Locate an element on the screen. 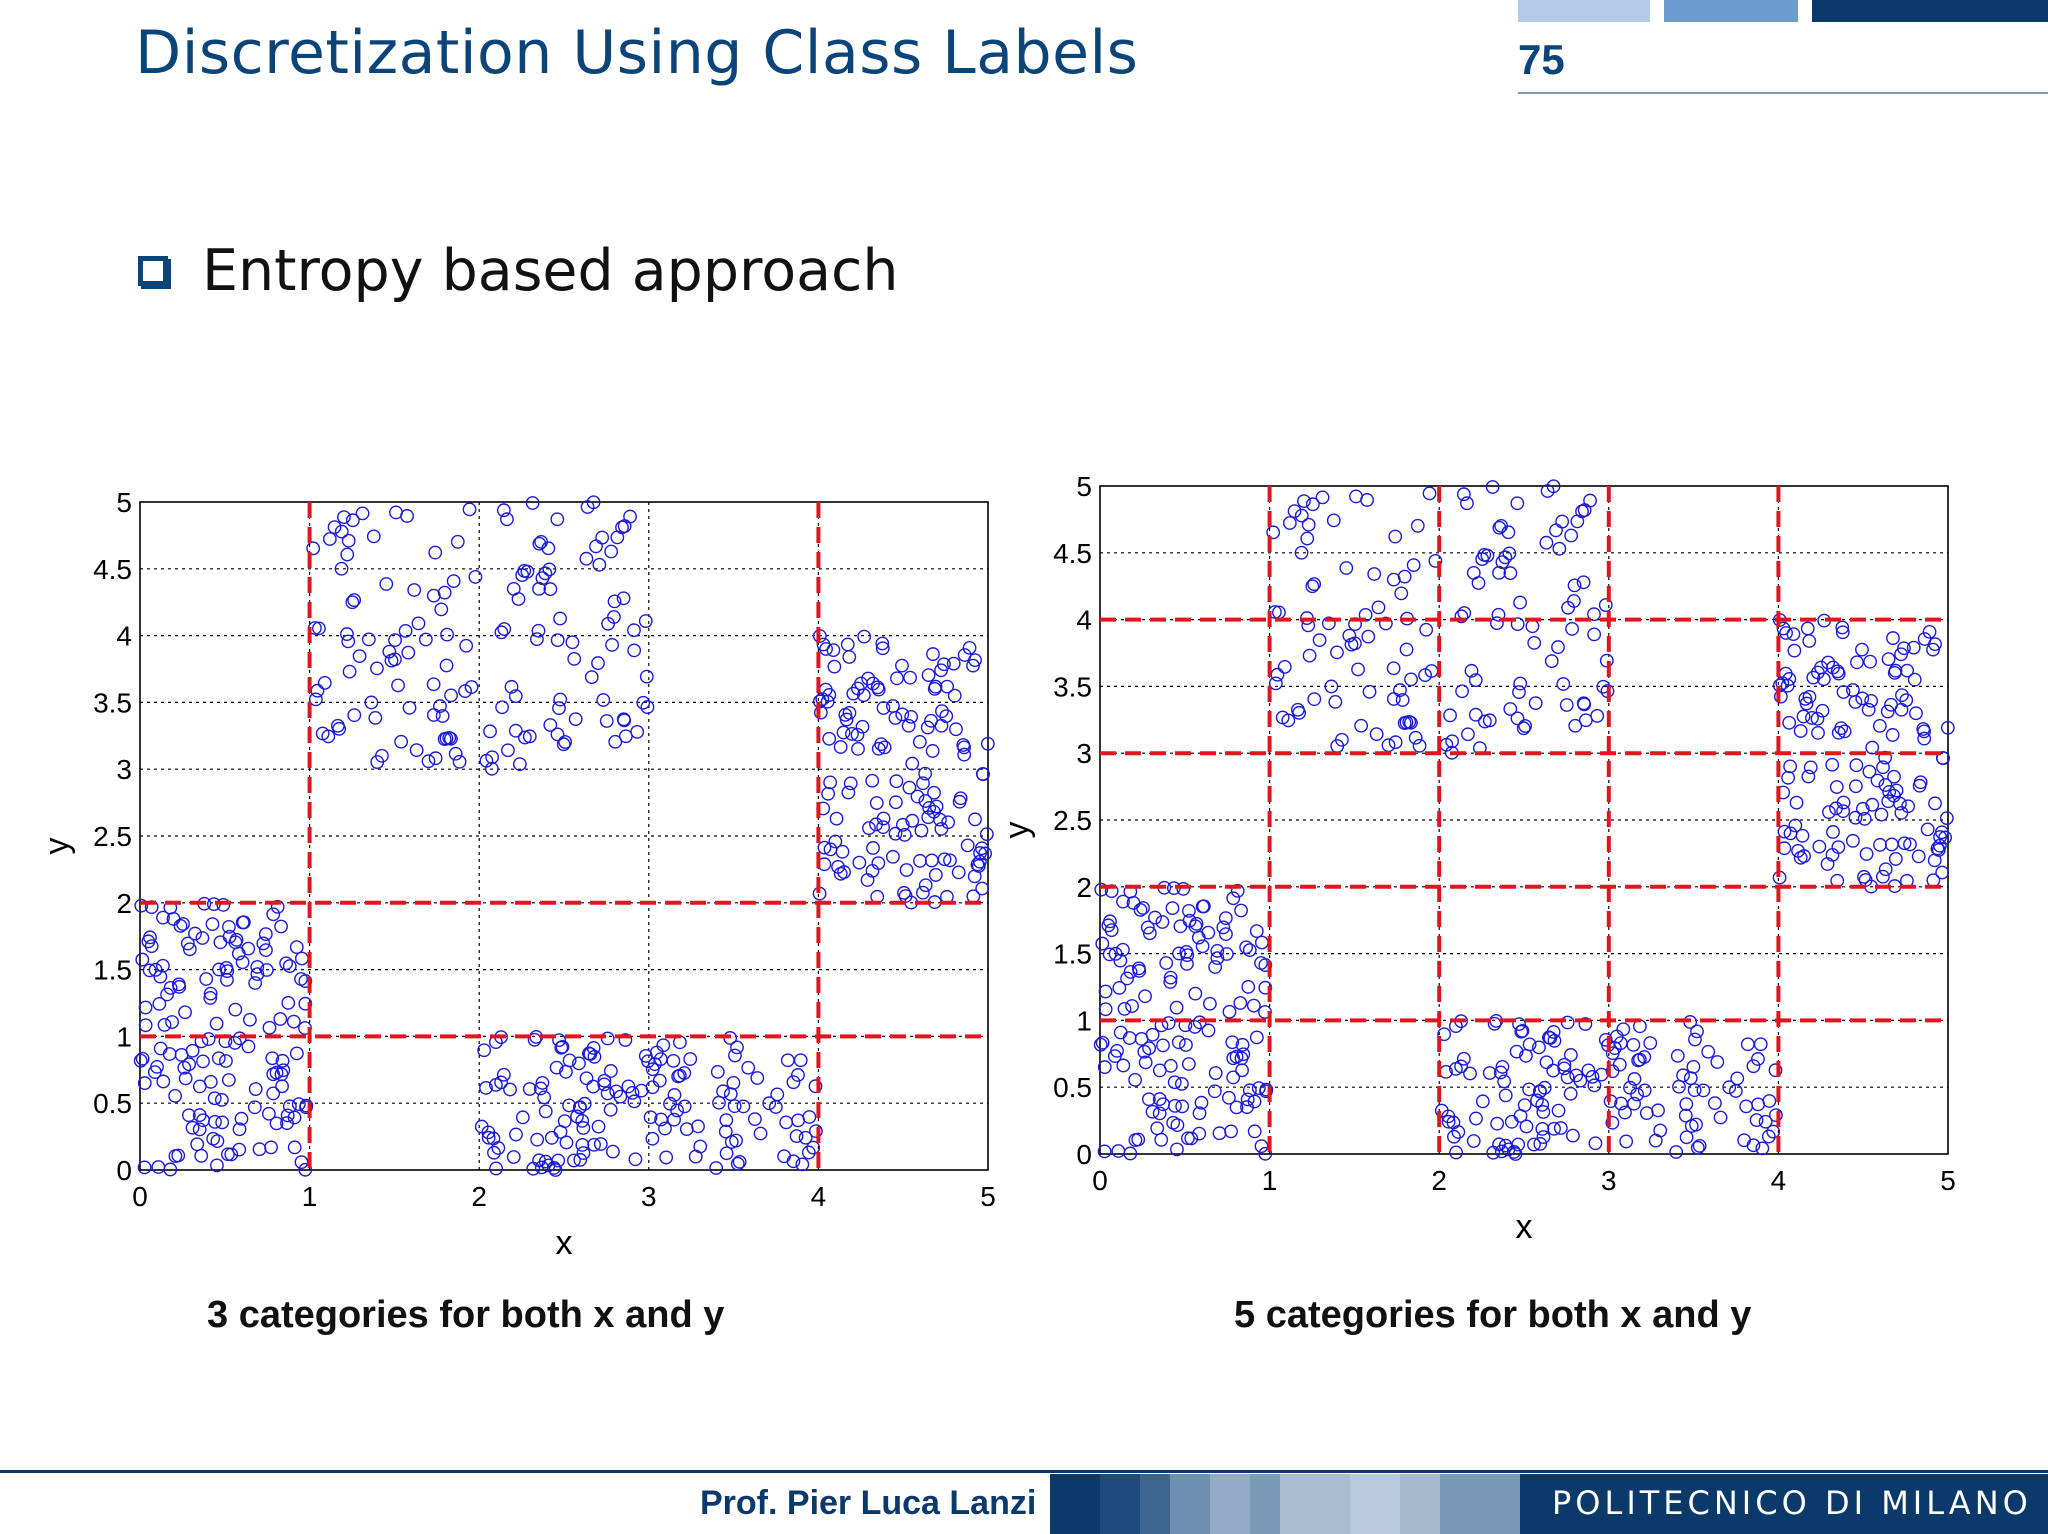  y-tick-label: 1 is located at coordinates (1084, 1020).